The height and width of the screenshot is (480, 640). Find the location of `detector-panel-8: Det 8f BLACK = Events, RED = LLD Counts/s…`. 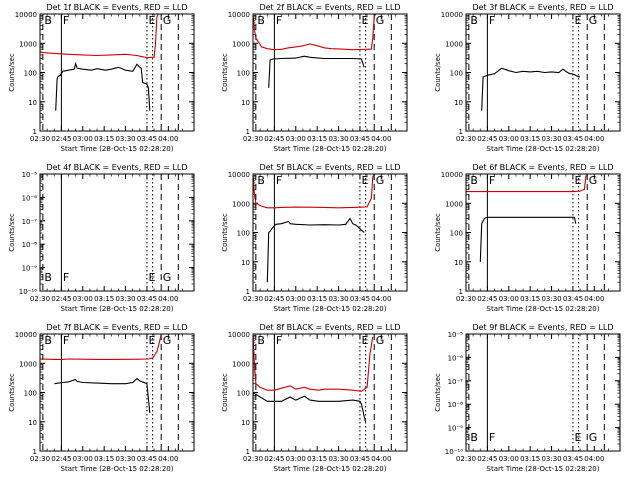

detector-panel-8: Det 8f BLACK = Events, RED = LLD Counts/s… is located at coordinates (314, 398).